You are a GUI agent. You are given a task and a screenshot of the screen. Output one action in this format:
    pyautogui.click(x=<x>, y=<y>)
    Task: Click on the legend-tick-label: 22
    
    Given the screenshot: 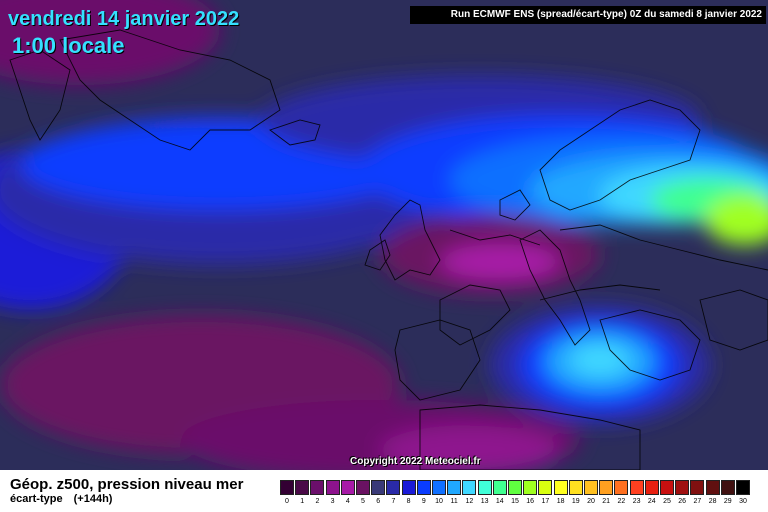 What is the action you would take?
    pyautogui.click(x=621, y=501)
    